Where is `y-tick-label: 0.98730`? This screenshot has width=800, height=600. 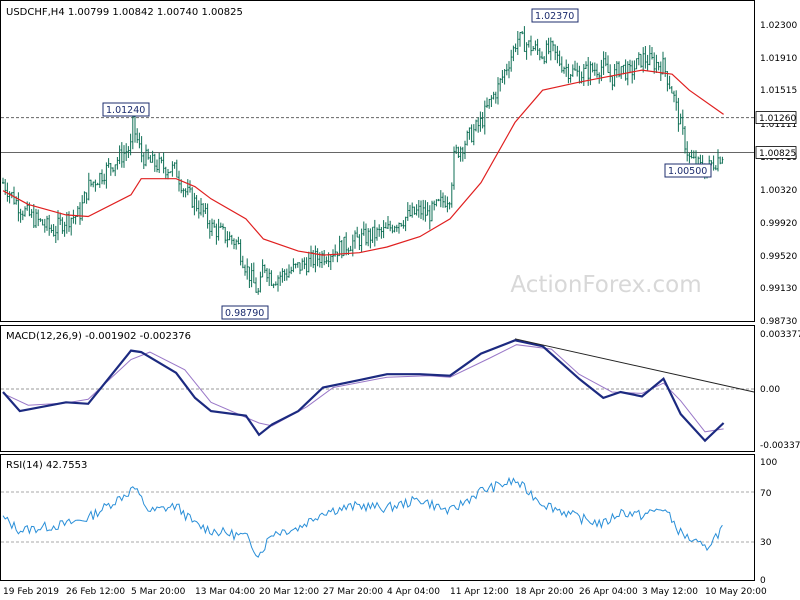 y-tick-label: 0.98730 is located at coordinates (778, 322).